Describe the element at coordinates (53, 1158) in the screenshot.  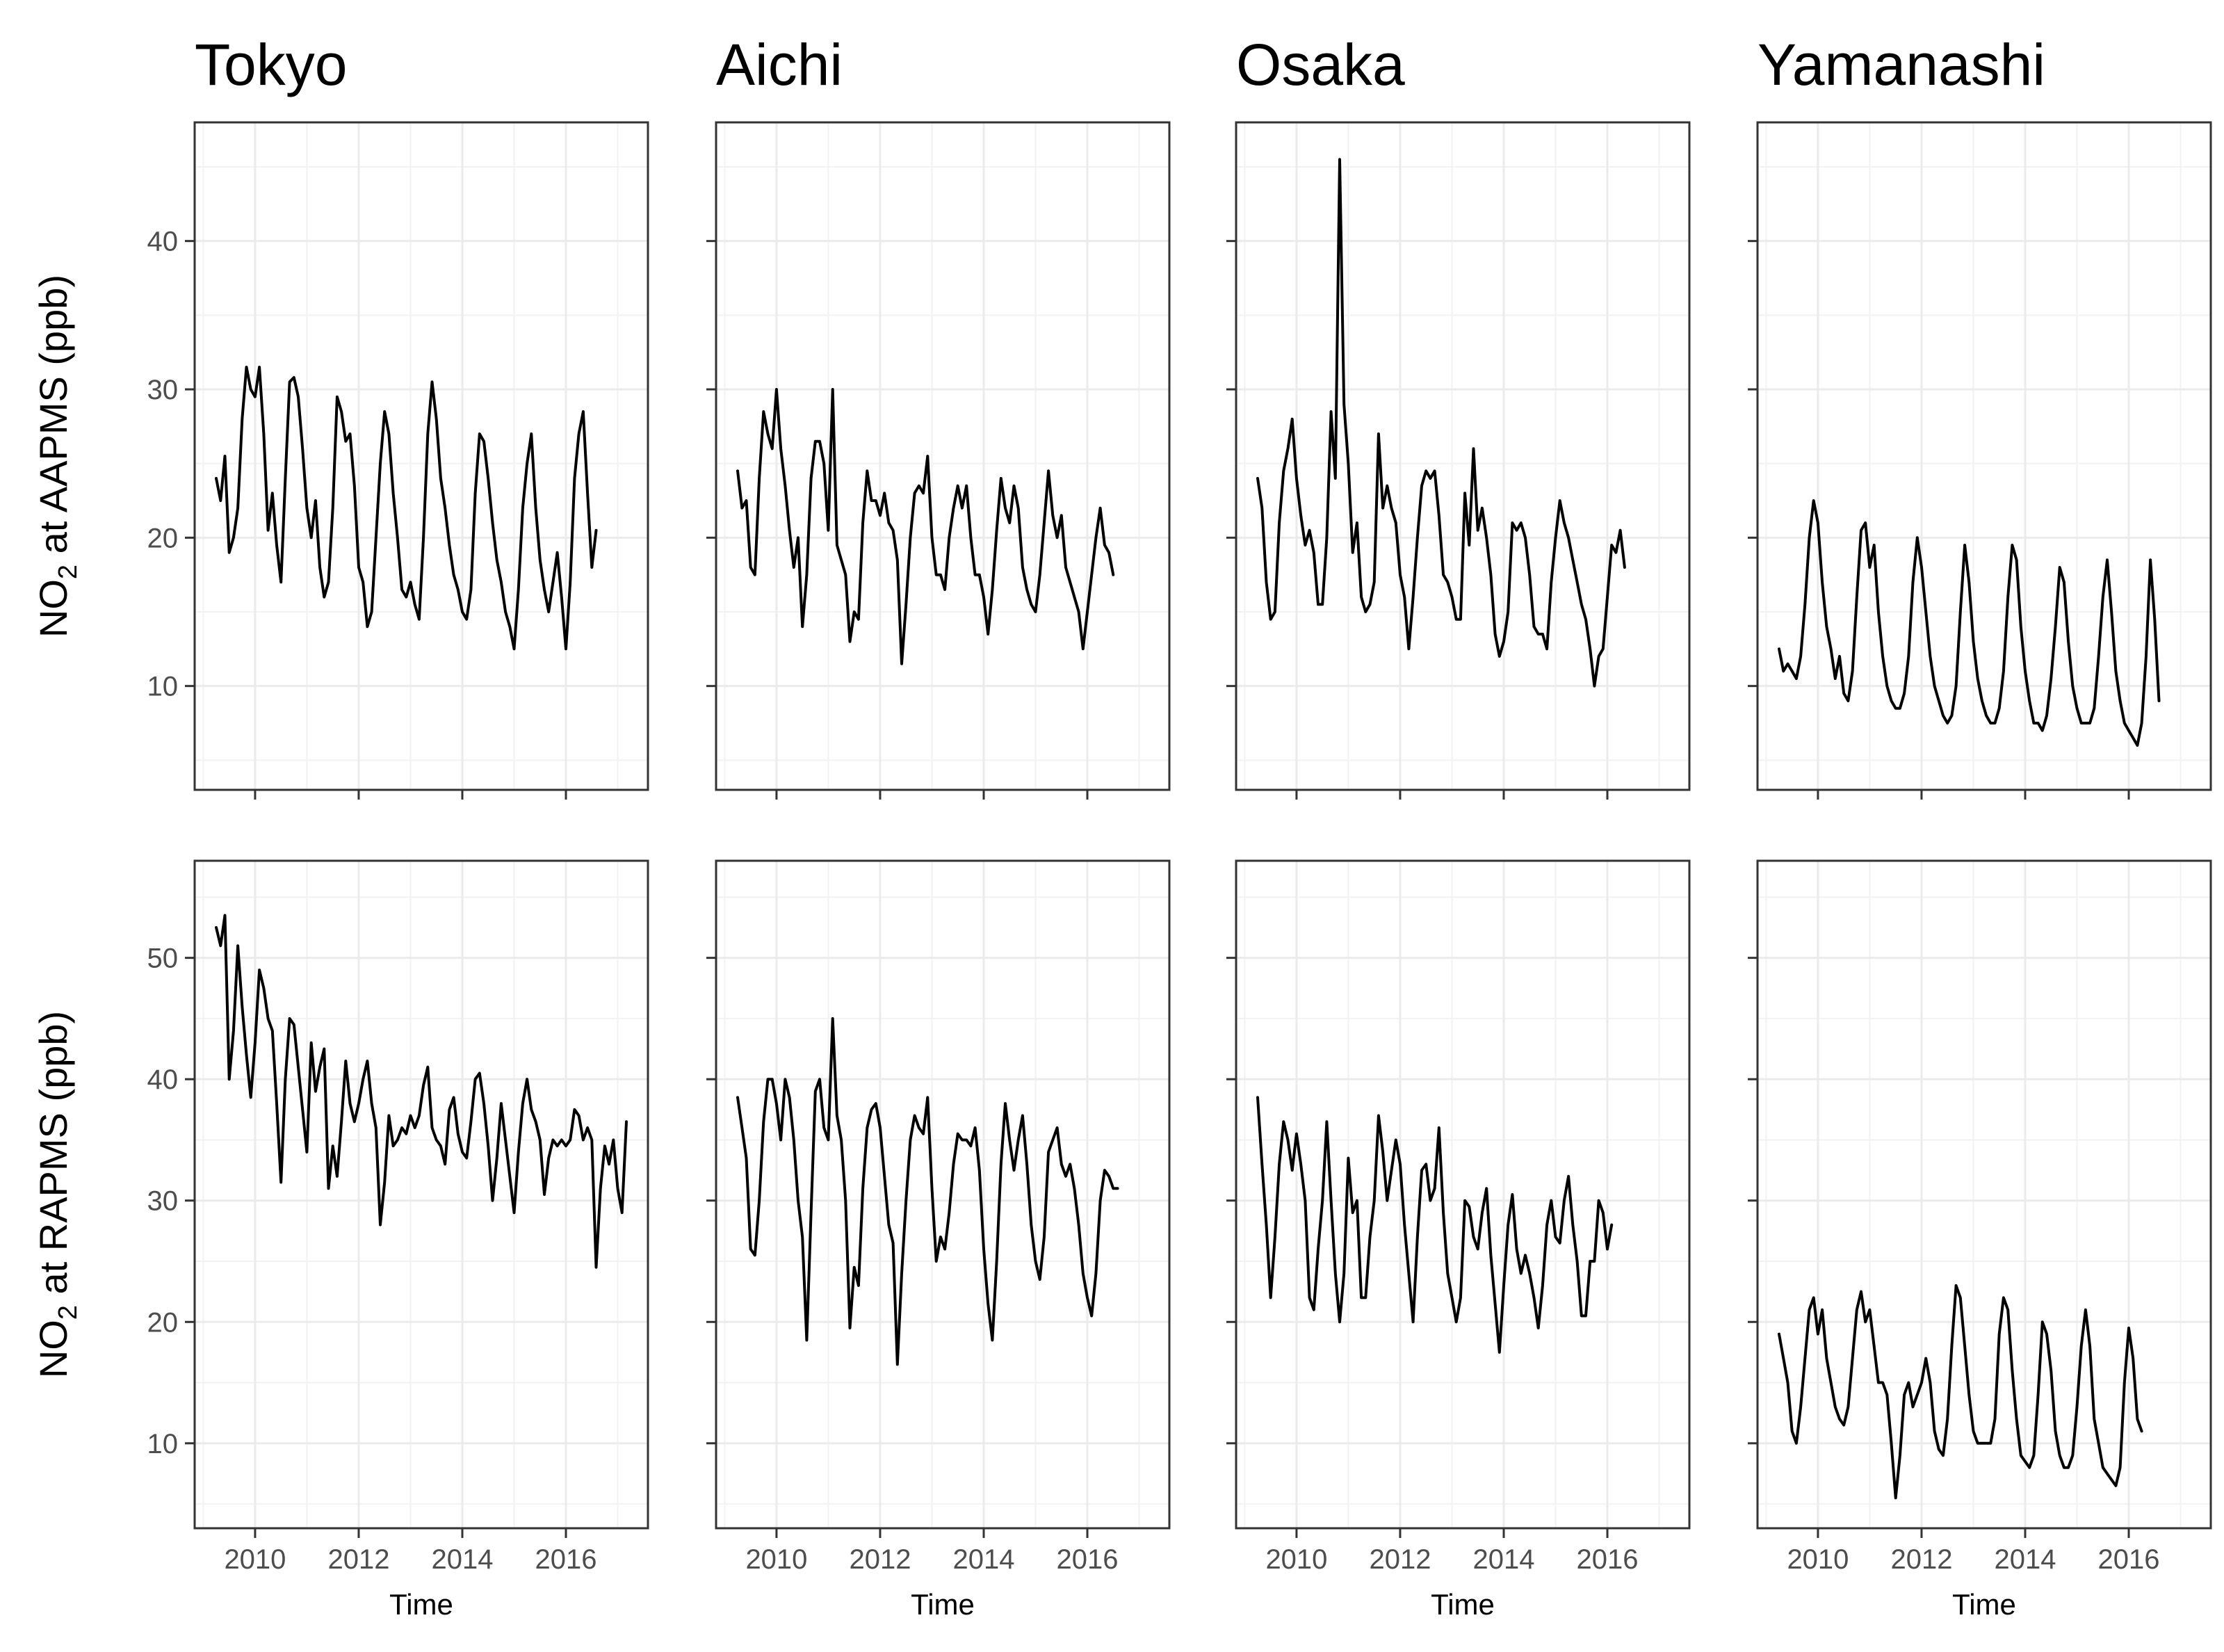
I see `y-axis-title-rest: at RAPMS (ppb)` at that location.